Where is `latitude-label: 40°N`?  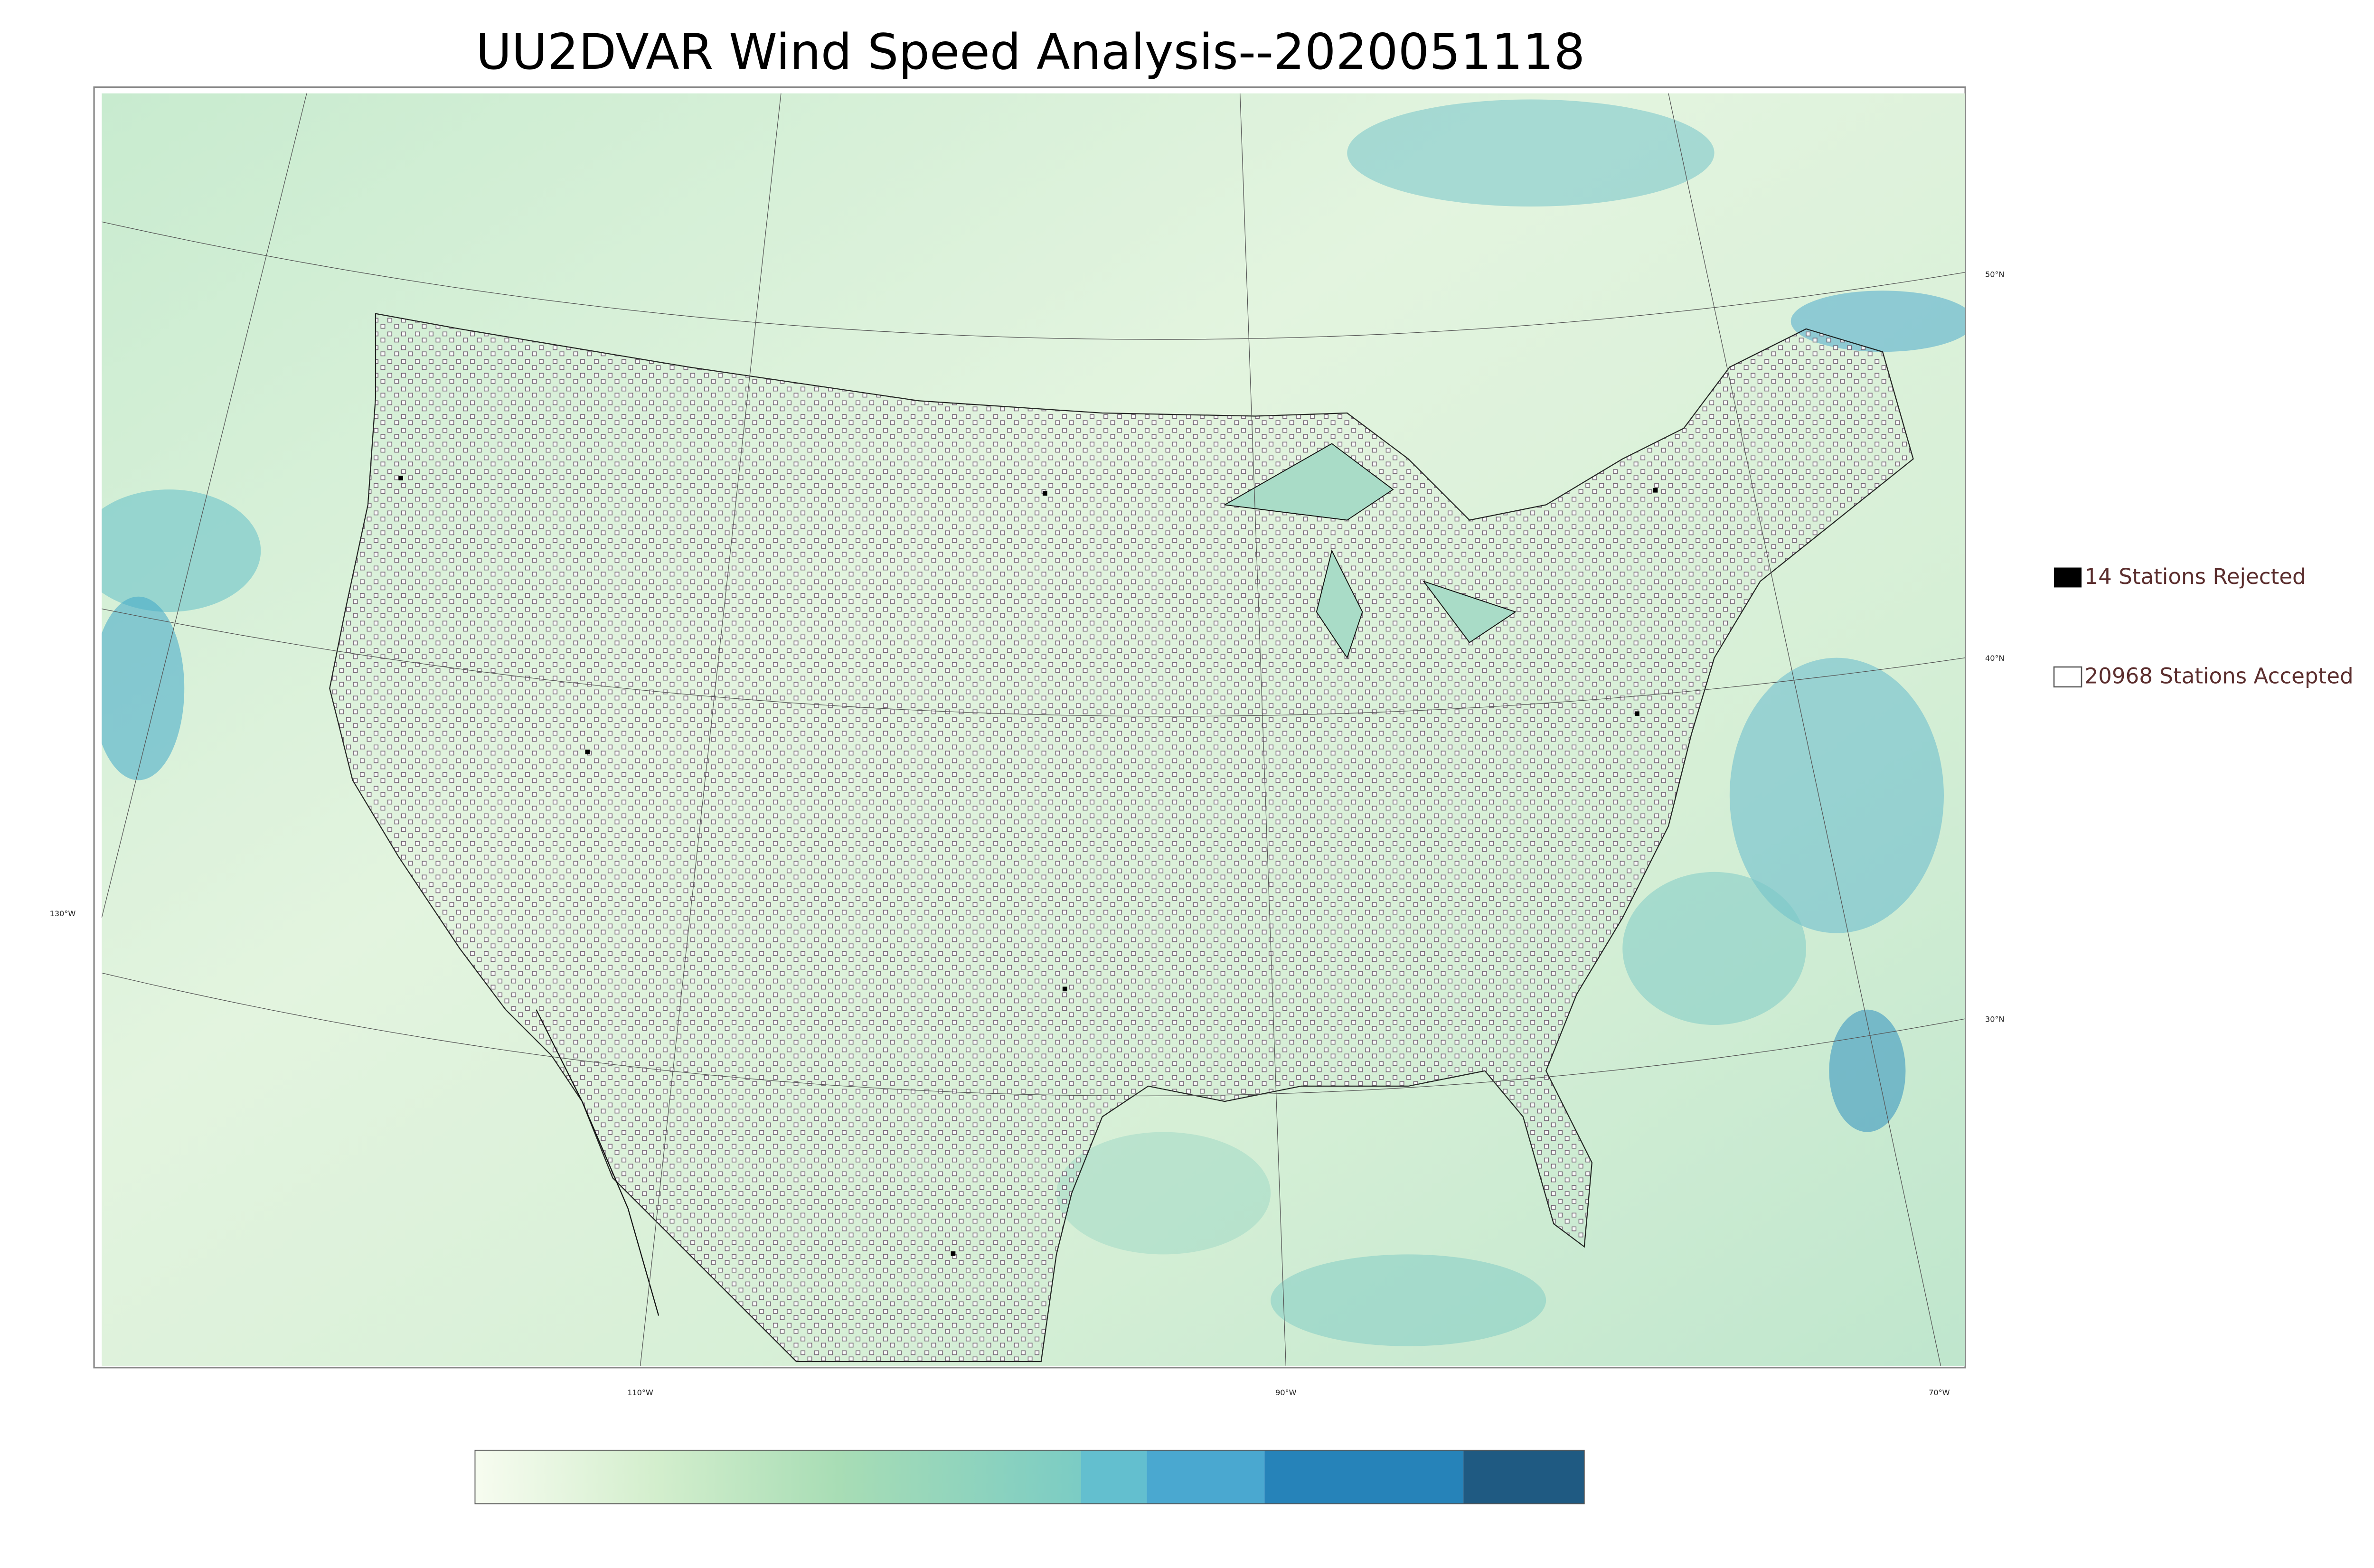
latitude-label: 40°N is located at coordinates (1995, 658).